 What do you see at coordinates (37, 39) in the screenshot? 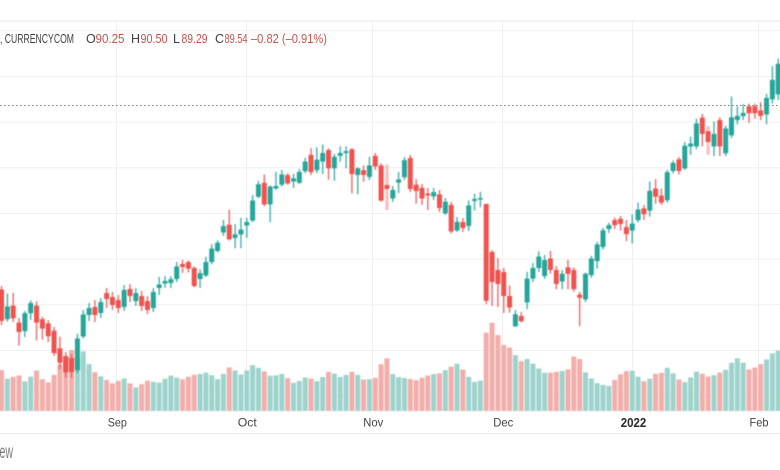
I see `svg-text: , CURRENCYCOM` at bounding box center [37, 39].